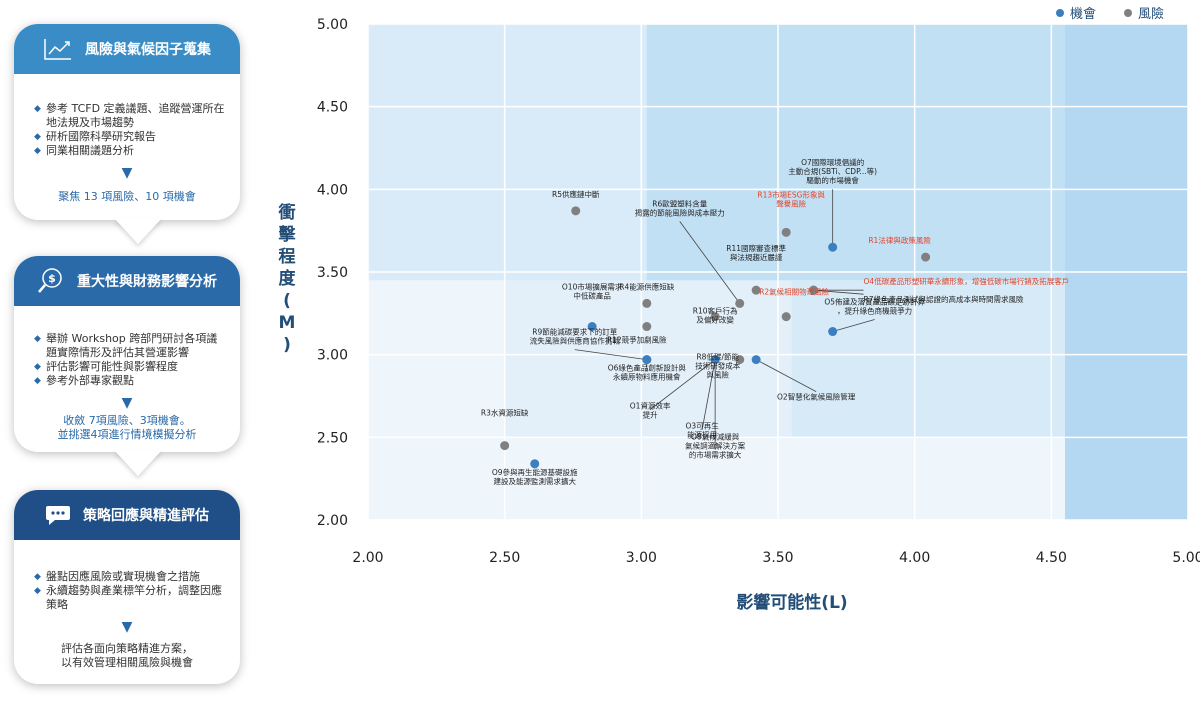 The image size is (1200, 716). Describe the element at coordinates (1110, 14) in the screenshot. I see `legend: 機會 風險` at that location.